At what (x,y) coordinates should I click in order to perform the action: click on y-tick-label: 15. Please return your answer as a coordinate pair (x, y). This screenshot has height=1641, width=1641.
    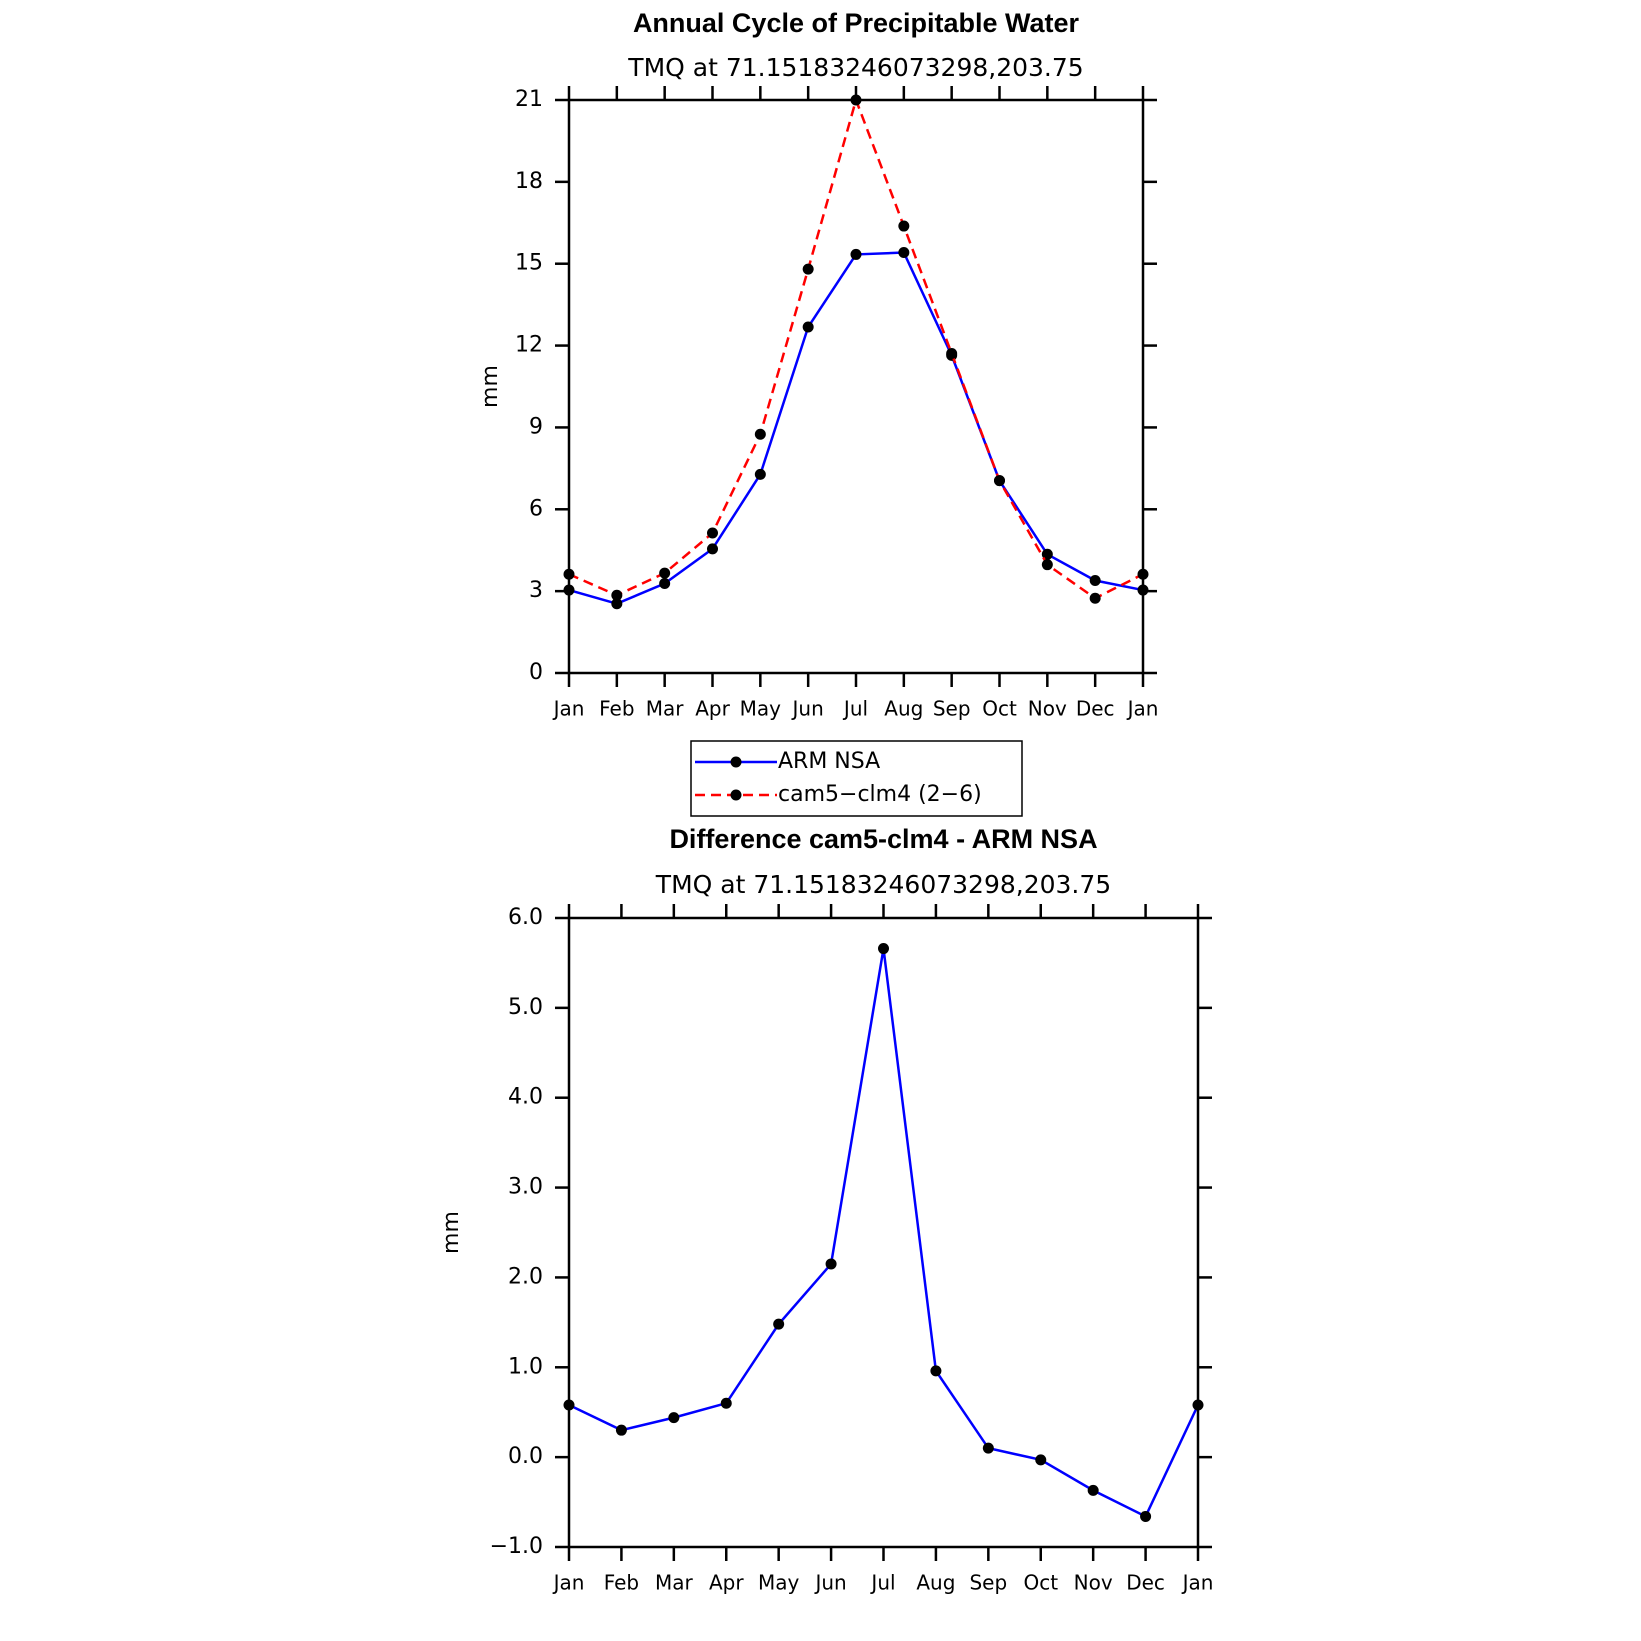
    Looking at the image, I should click on (529, 263).